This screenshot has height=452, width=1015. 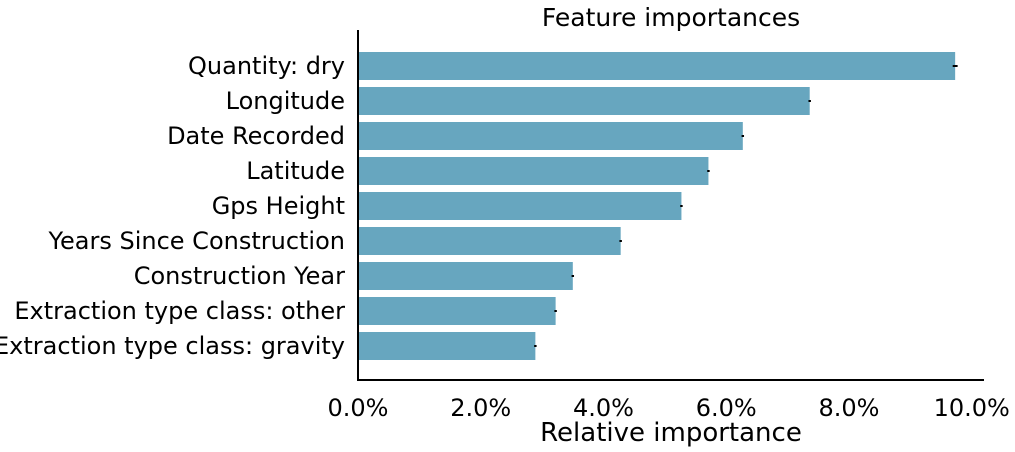 What do you see at coordinates (239, 276) in the screenshot?
I see `category-label-construction-year: Construction Year` at bounding box center [239, 276].